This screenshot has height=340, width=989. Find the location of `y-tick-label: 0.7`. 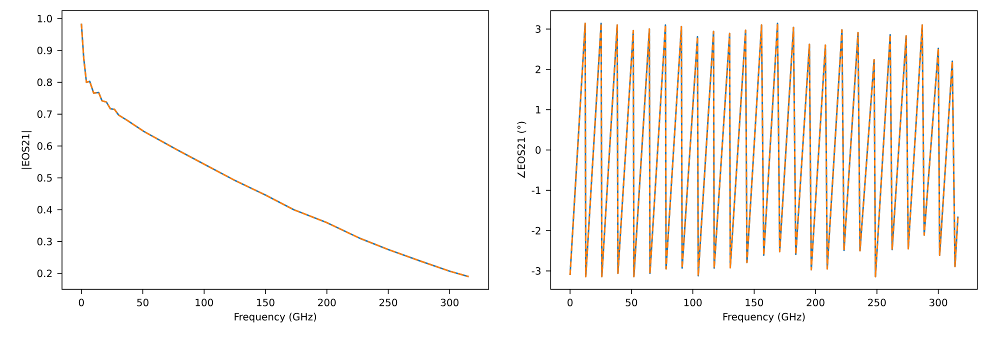

y-tick-label: 0.7 is located at coordinates (44, 114).